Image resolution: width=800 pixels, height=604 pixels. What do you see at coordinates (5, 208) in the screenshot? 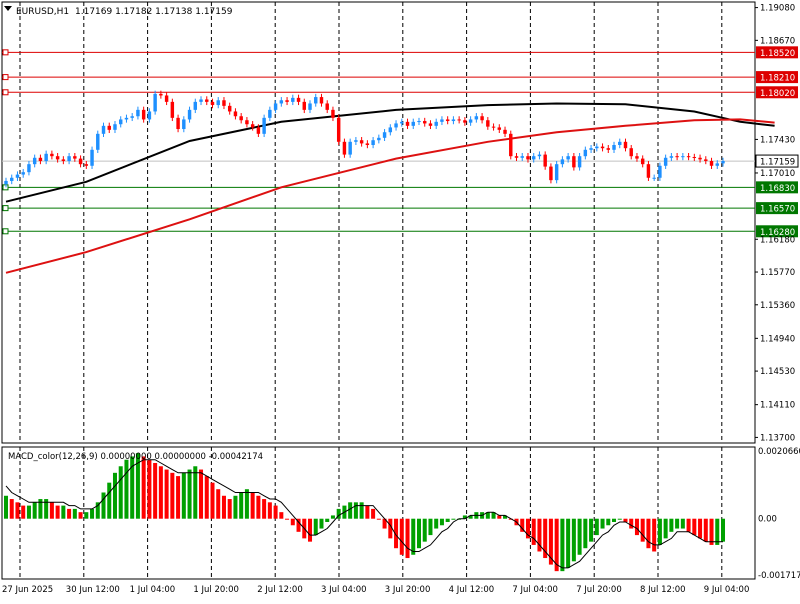
I see `support-level-handle` at bounding box center [5, 208].